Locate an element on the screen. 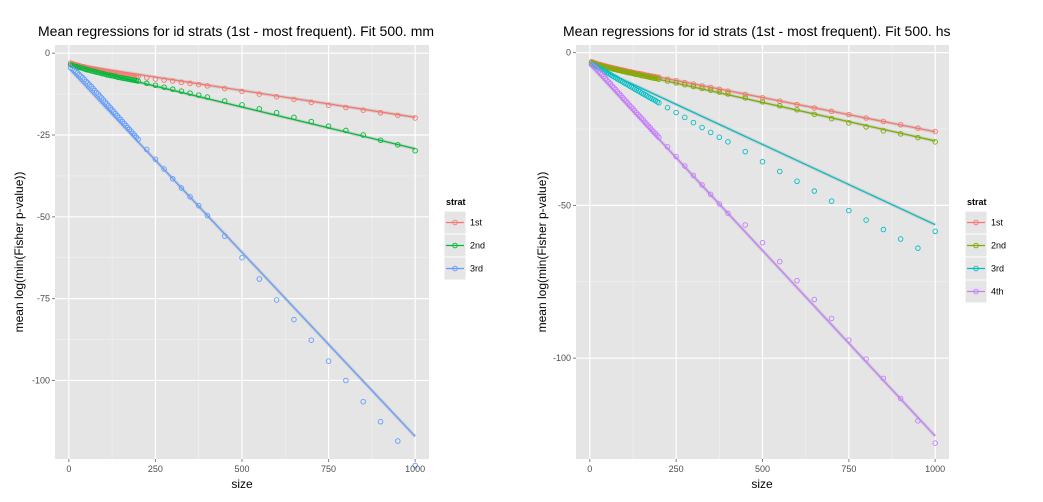 The width and height of the screenshot is (1043, 502). legend-label-2nd: 2nd is located at coordinates (477, 246).